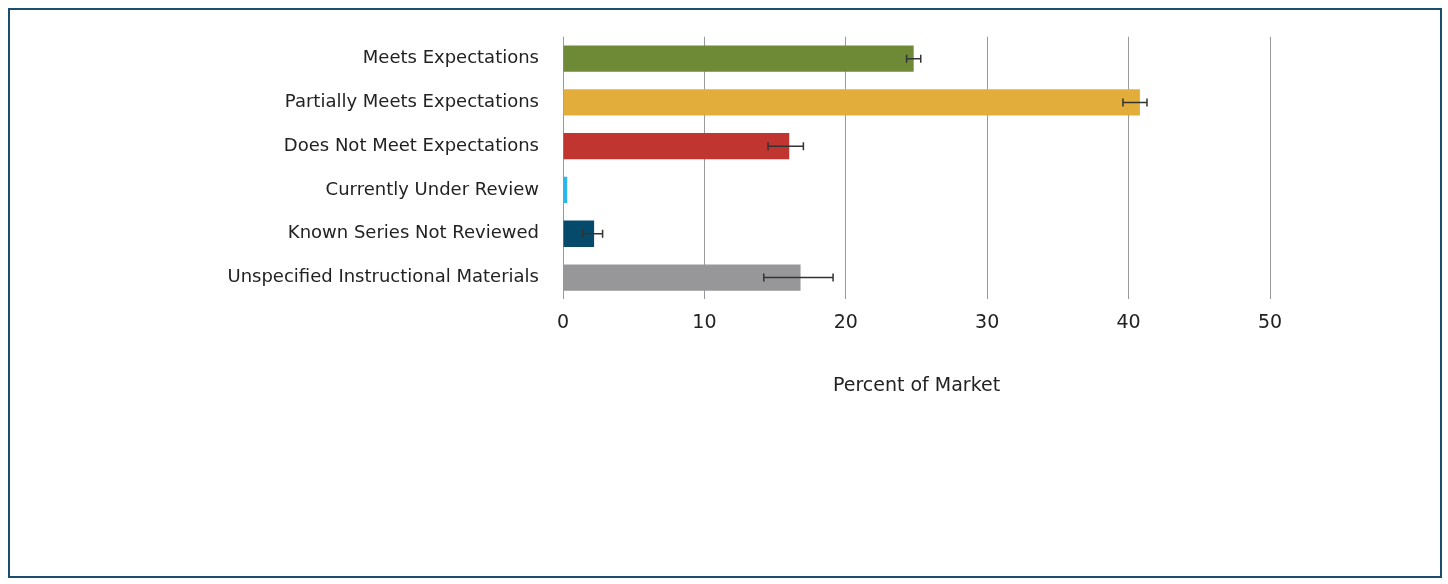  I want to click on y-tick-label: Partially Meets Expectations, so click(411, 101).